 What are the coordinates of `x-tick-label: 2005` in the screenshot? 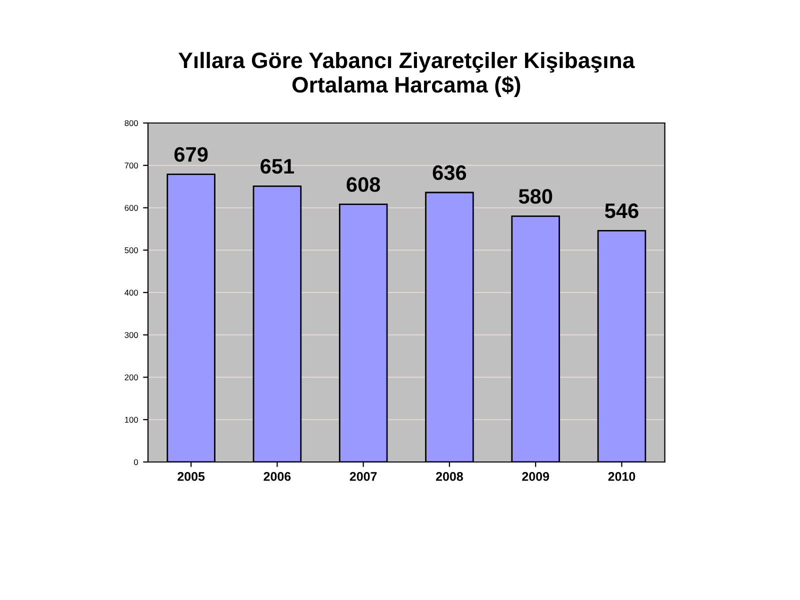 It's located at (191, 476).